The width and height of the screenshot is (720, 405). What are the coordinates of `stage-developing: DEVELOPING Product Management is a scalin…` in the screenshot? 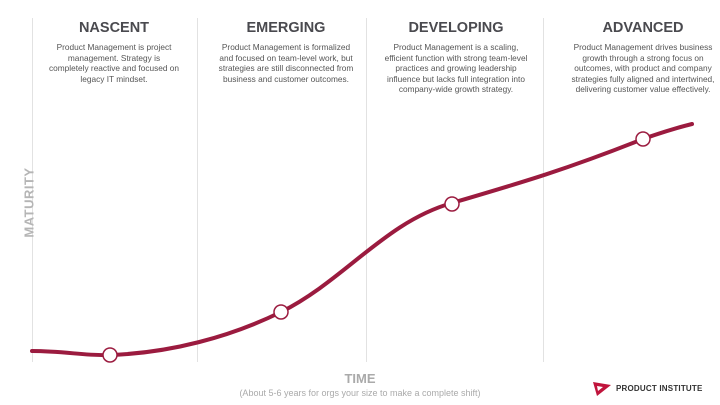 It's located at (456, 57).